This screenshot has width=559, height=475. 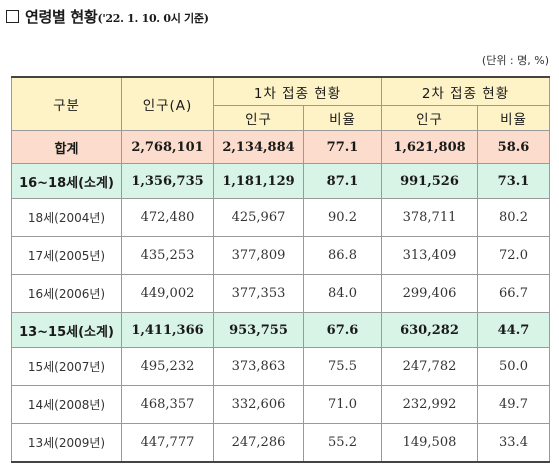 What do you see at coordinates (429, 255) in the screenshot?
I see `cell-dose2-pop: 313,409` at bounding box center [429, 255].